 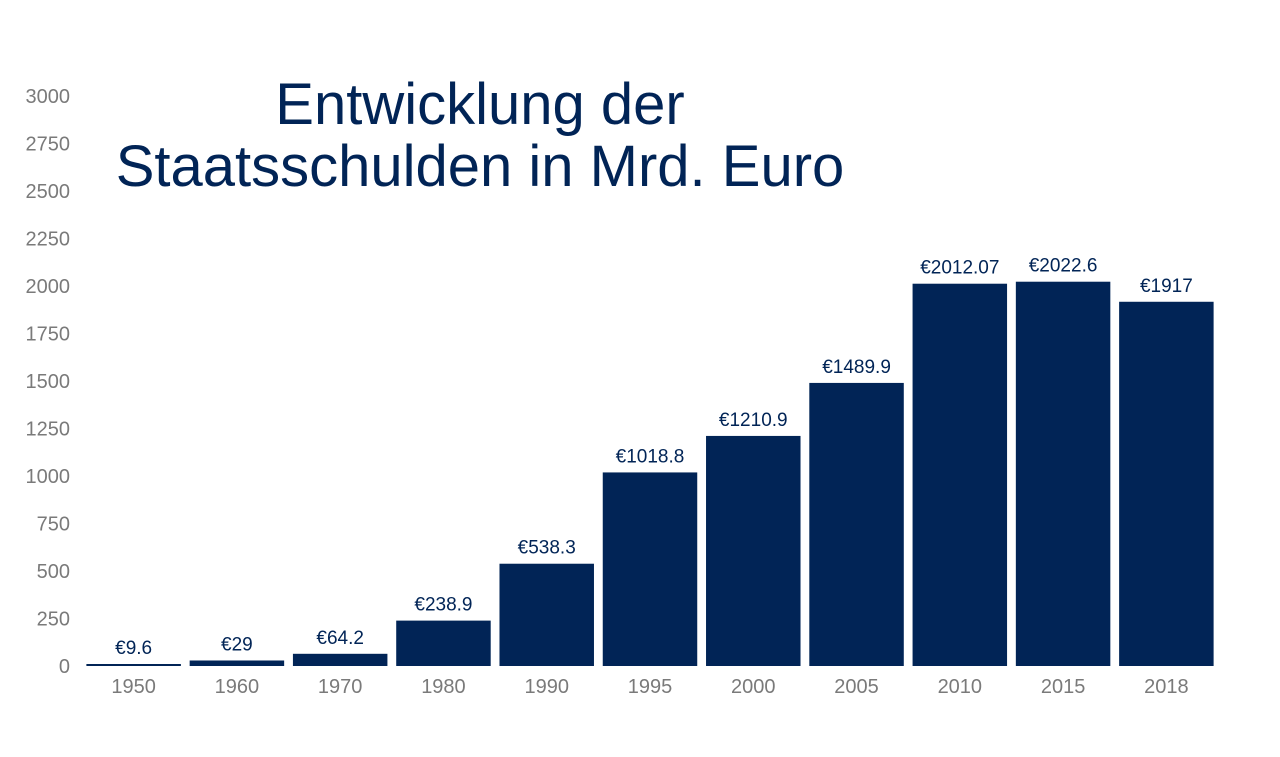 I want to click on y-tick-label: 3000, so click(x=48, y=97).